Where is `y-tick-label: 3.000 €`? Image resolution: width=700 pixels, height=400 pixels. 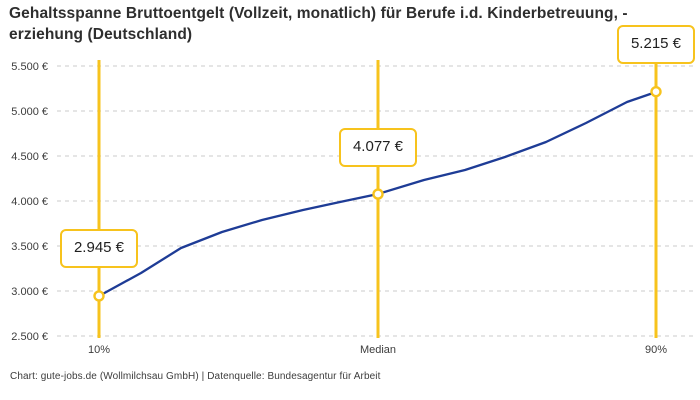 y-tick-label: 3.000 € is located at coordinates (29, 292).